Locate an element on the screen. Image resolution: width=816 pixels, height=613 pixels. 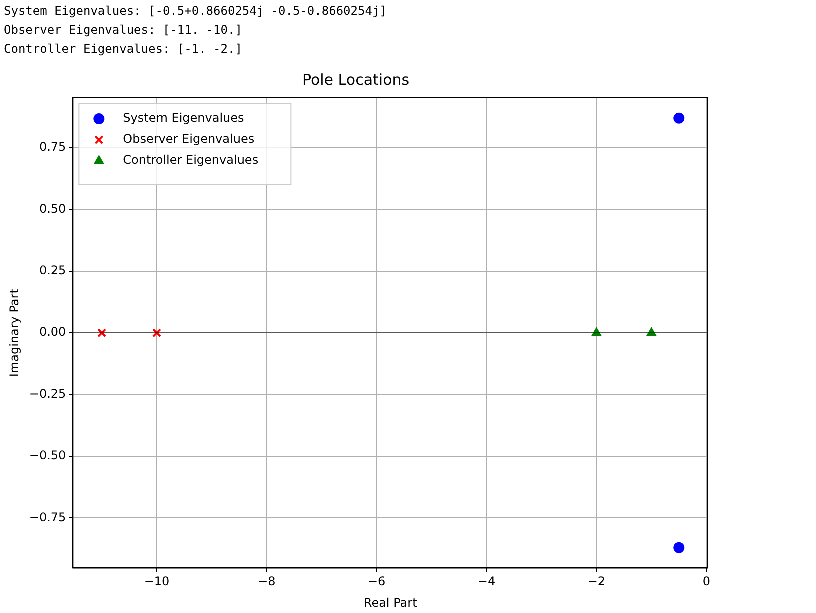
legend-label: Observer Eigenvalues is located at coordinates (189, 139).